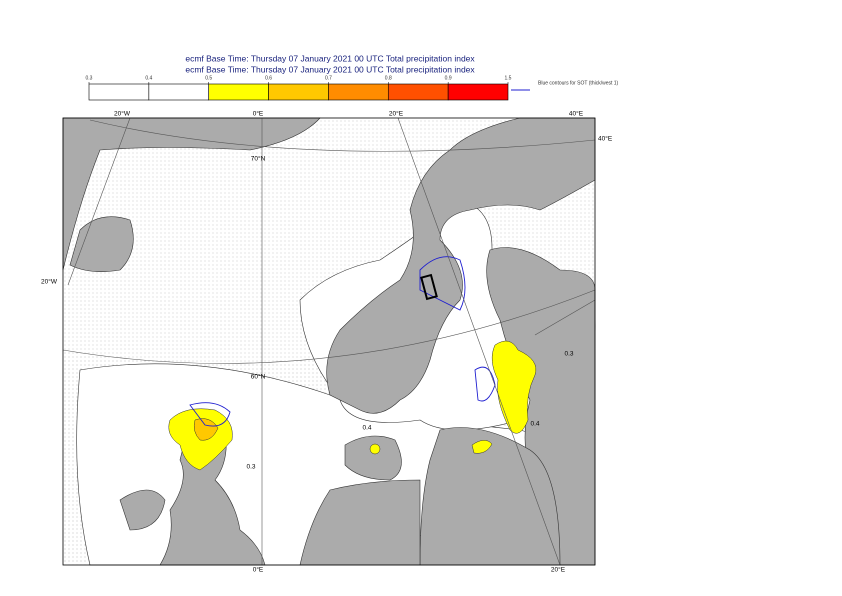  I want to click on colorbar: 0.3 0.4 0.5 0.6 0.7 0.8 0.9 1.5, so click(299, 88).